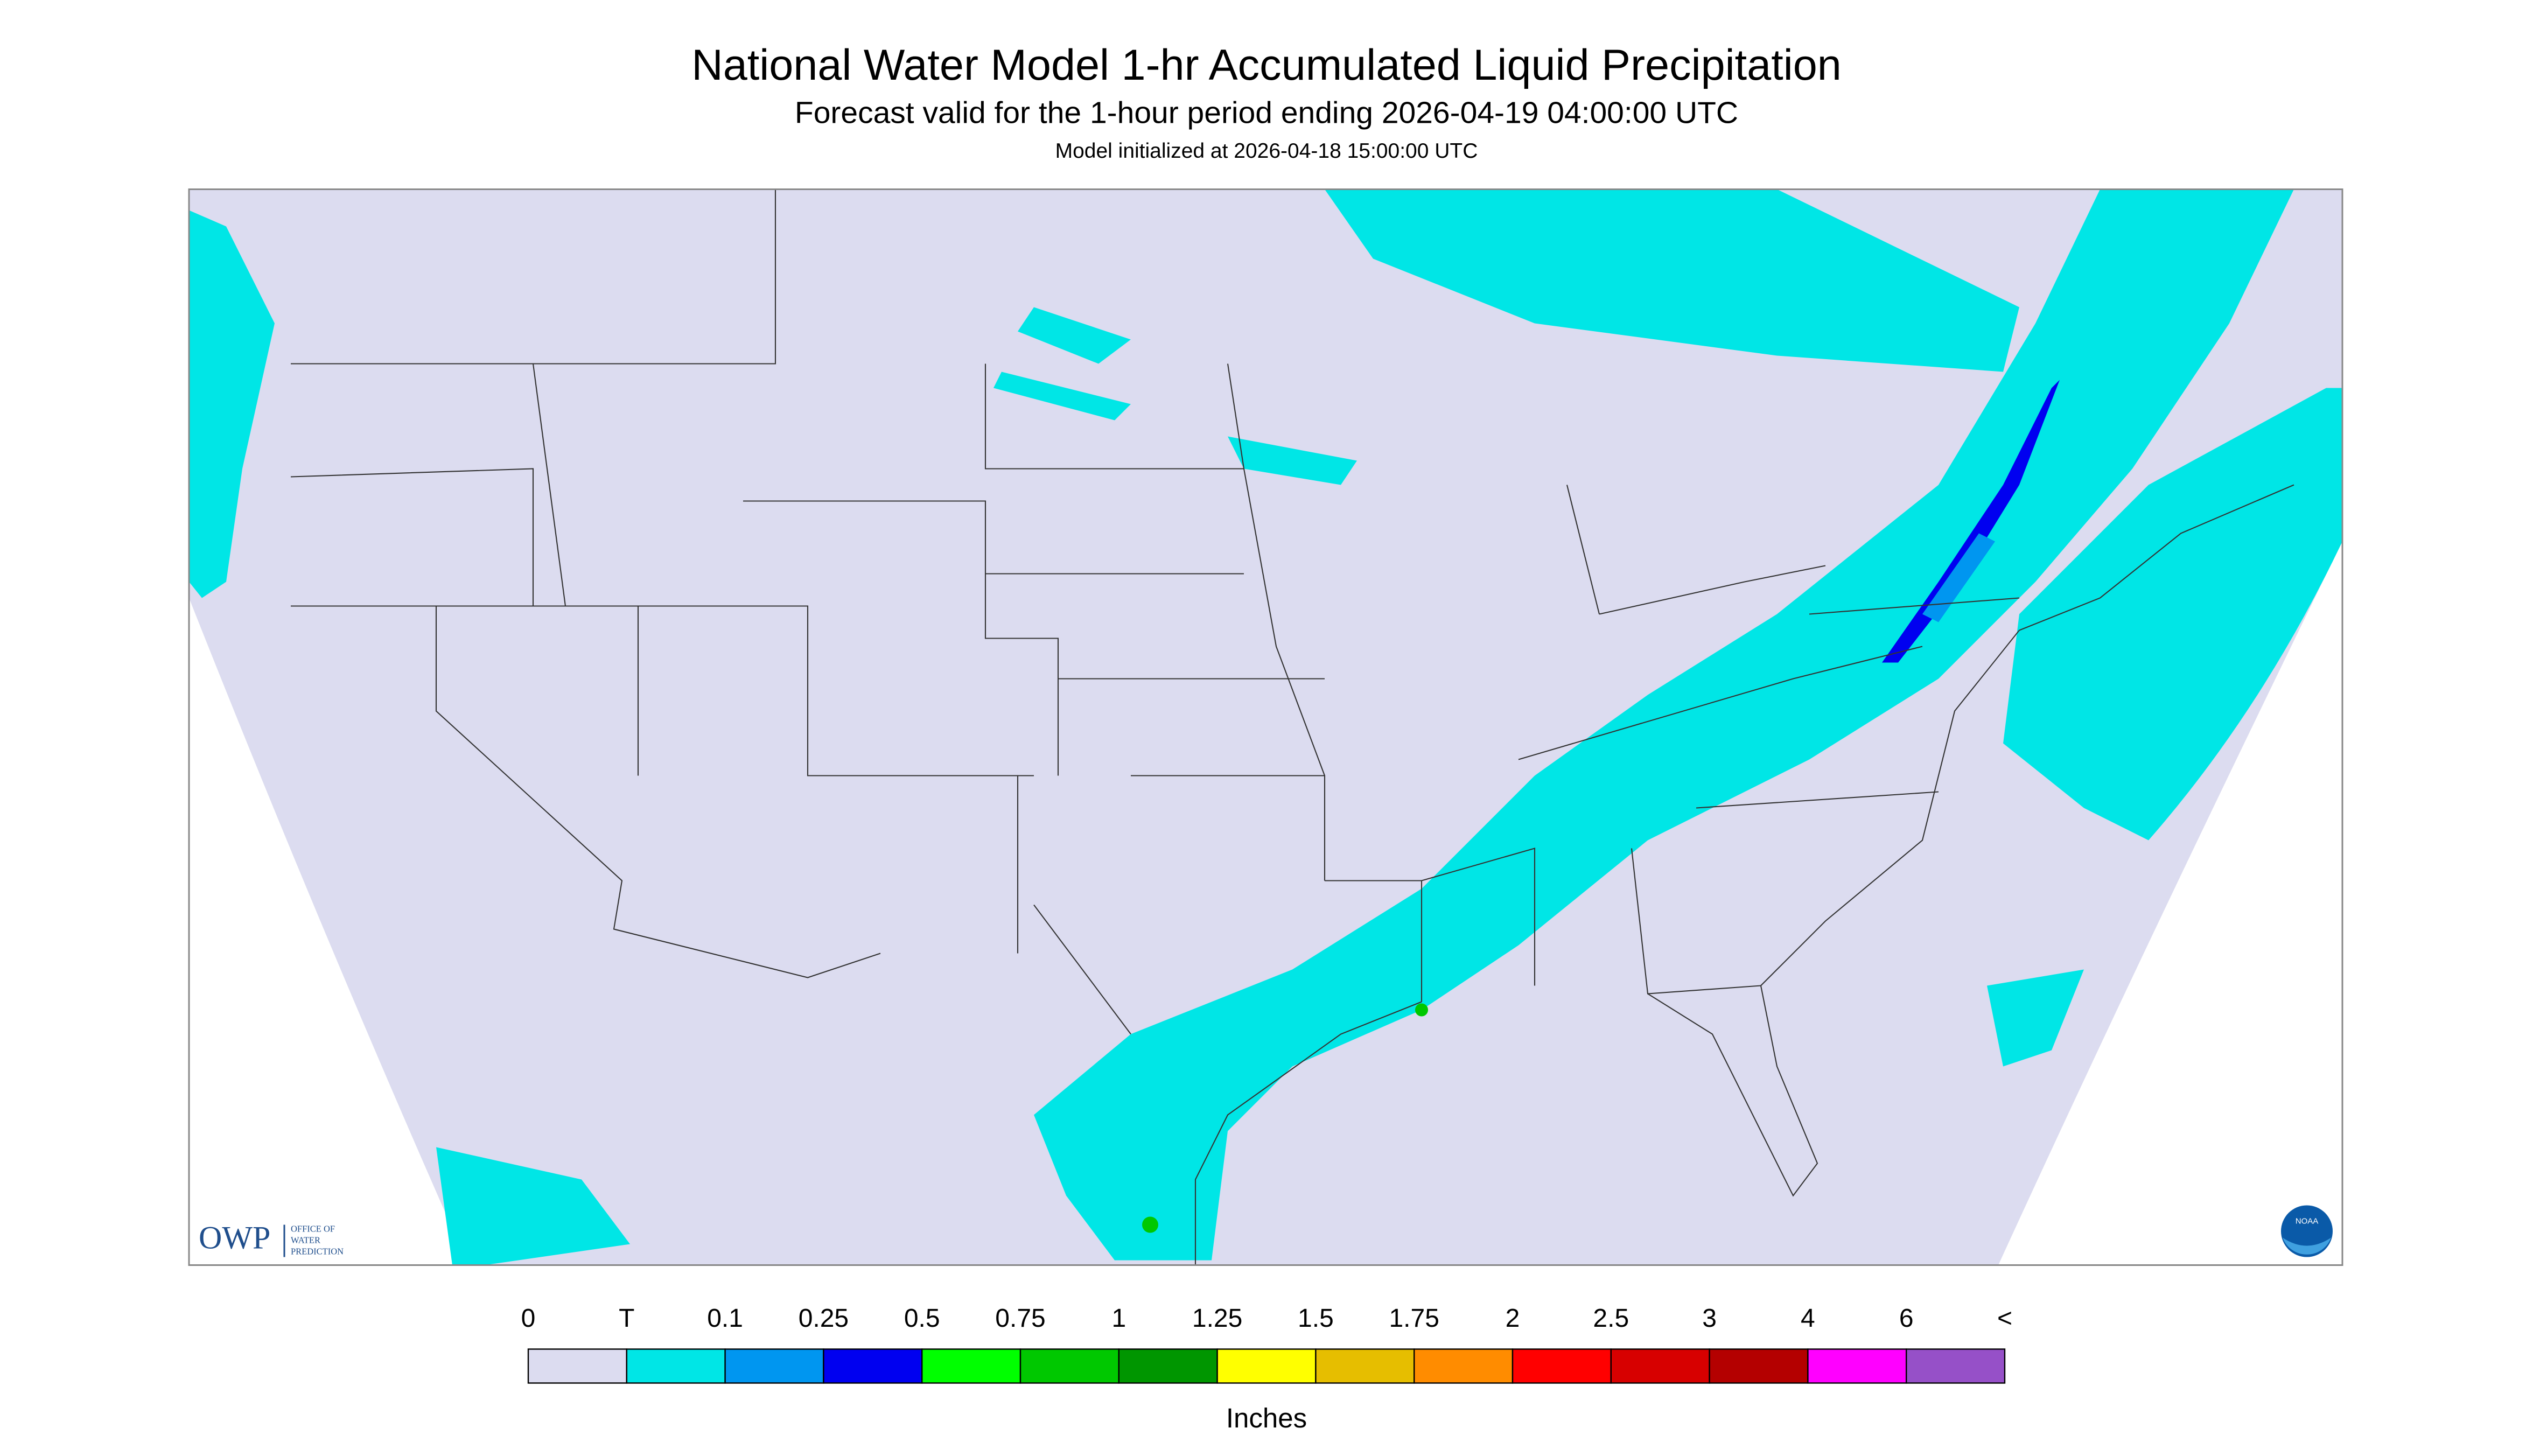 This screenshot has height=1456, width=2533. What do you see at coordinates (1808, 1318) in the screenshot?
I see `legend-label: 4` at bounding box center [1808, 1318].